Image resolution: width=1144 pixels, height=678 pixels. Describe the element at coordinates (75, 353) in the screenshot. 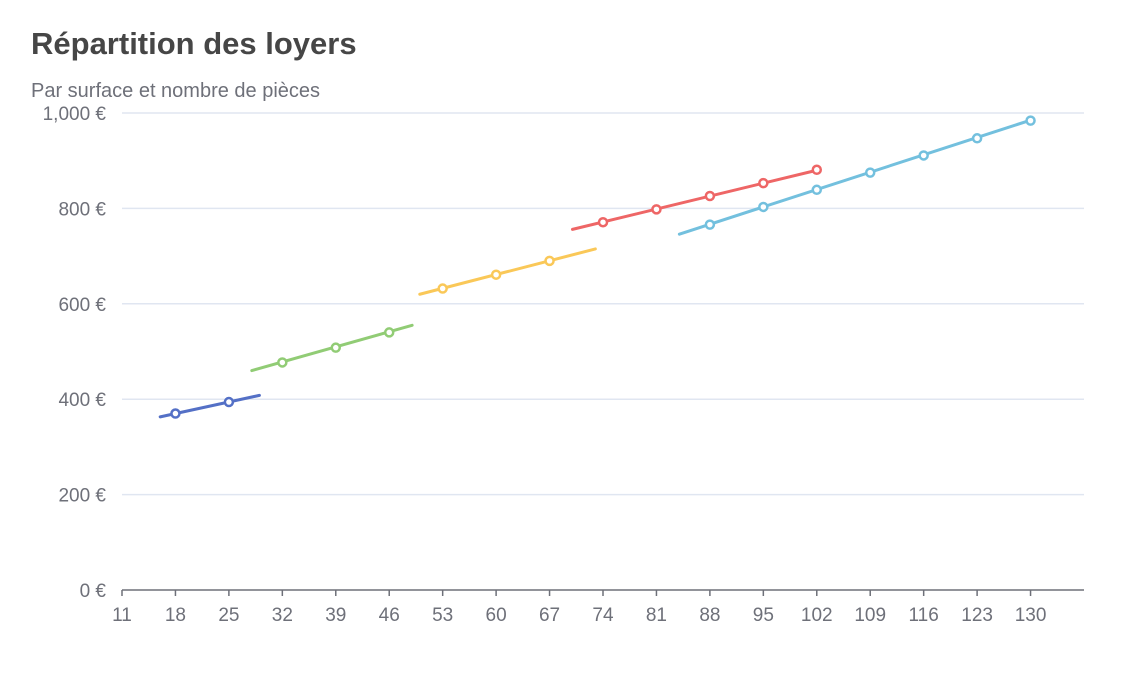

I see `y-axis-labels: 0 € 200 € 400 € 600 € 800 € 1,000 €` at that location.